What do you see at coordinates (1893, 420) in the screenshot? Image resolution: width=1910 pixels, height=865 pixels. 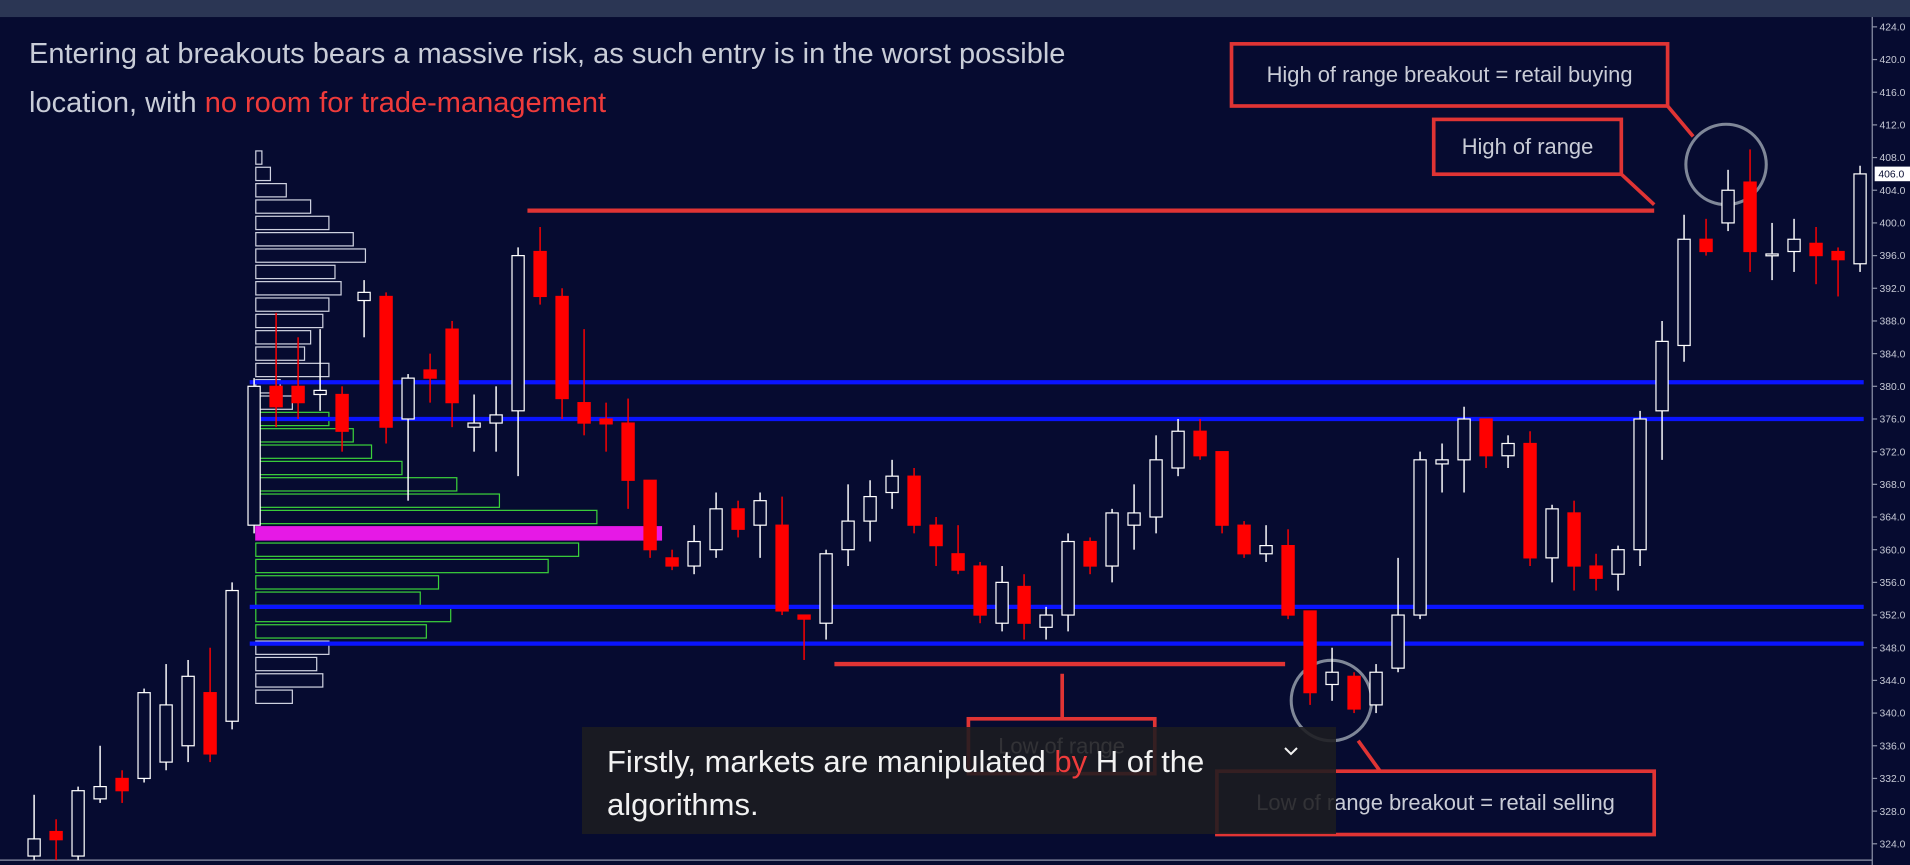 I see `y-tick-label: 376.0` at bounding box center [1893, 420].